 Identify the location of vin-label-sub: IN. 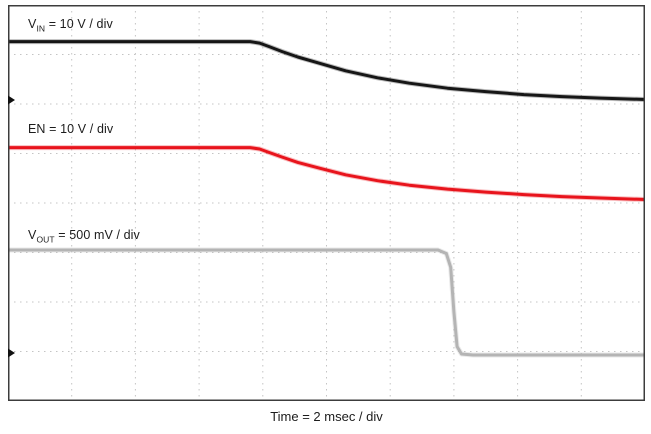
(41, 28).